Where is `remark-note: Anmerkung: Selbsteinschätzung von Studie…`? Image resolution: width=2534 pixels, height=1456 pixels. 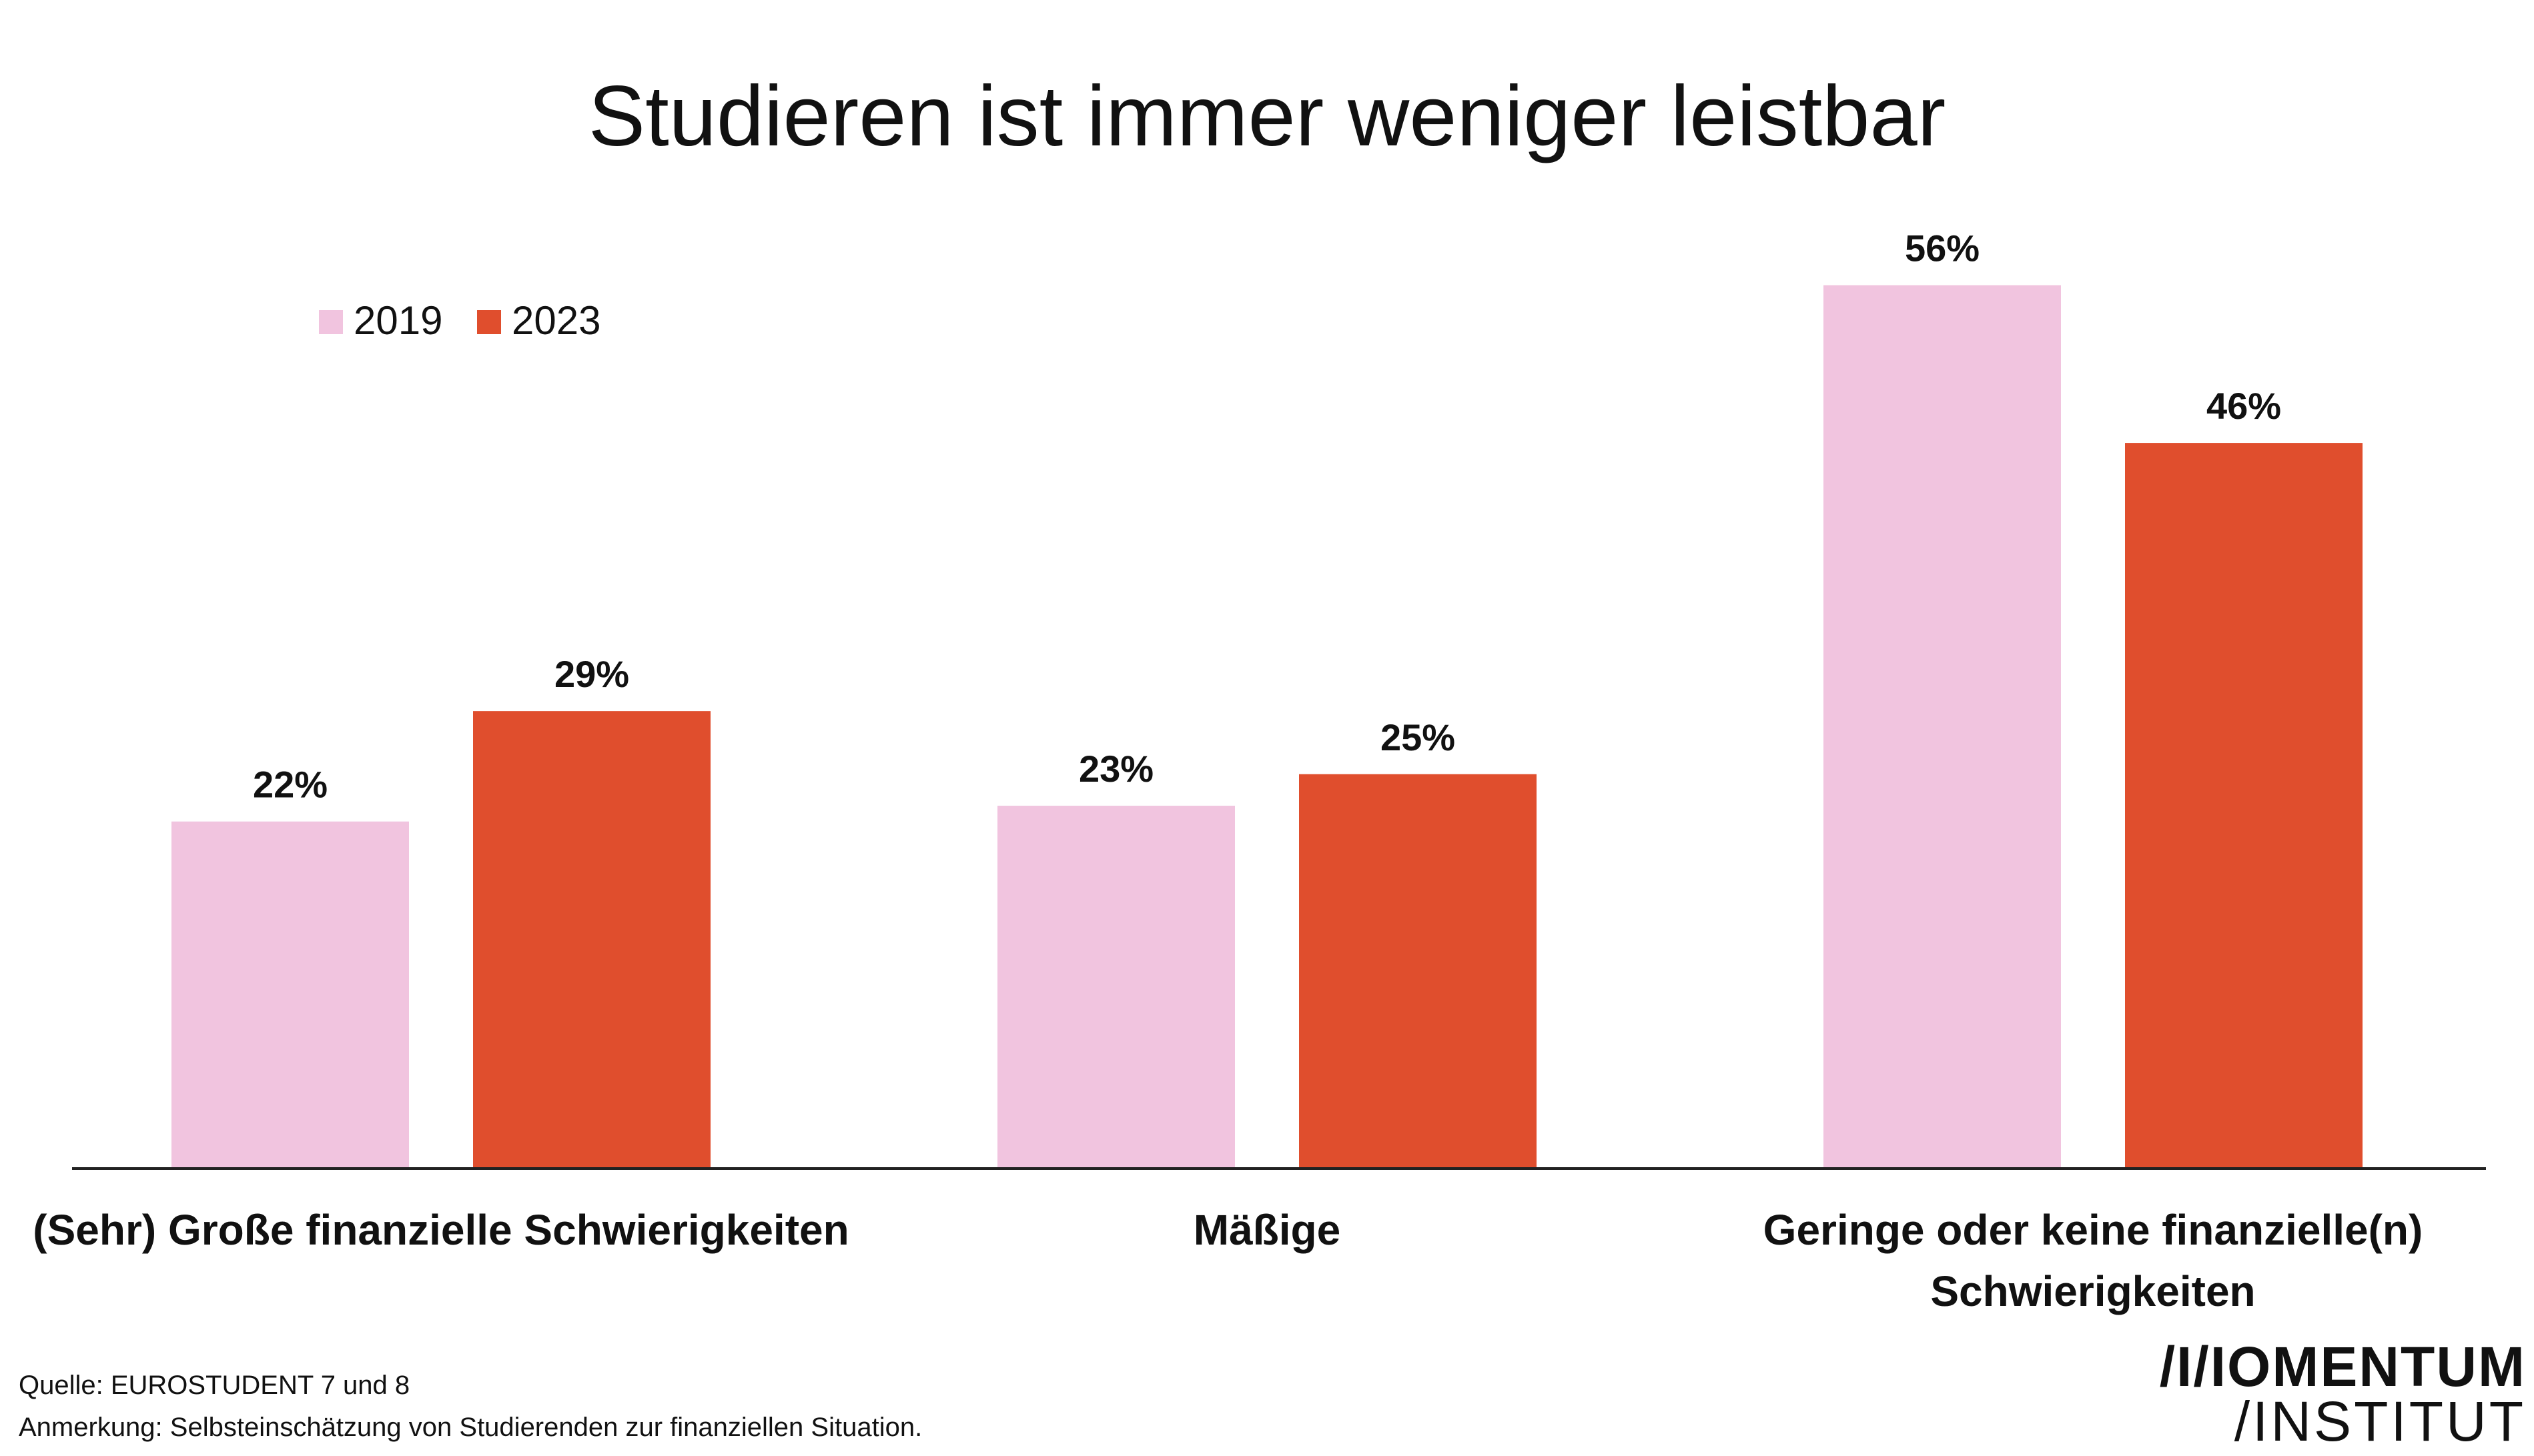 remark-note: Anmerkung: Selbsteinschätzung von Studie… is located at coordinates (471, 1428).